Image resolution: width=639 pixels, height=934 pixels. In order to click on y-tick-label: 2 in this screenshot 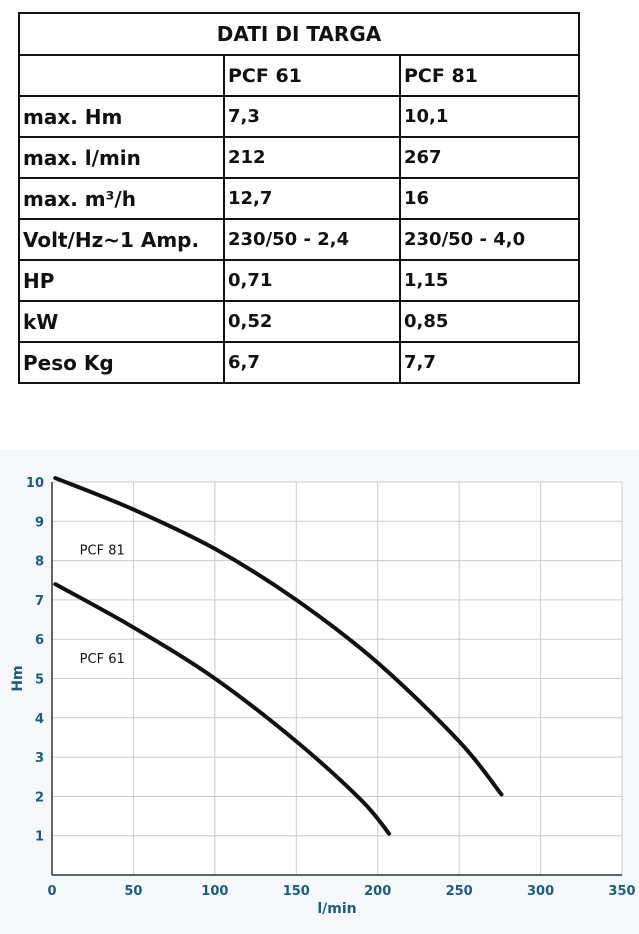, I will do `click(39, 797)`.